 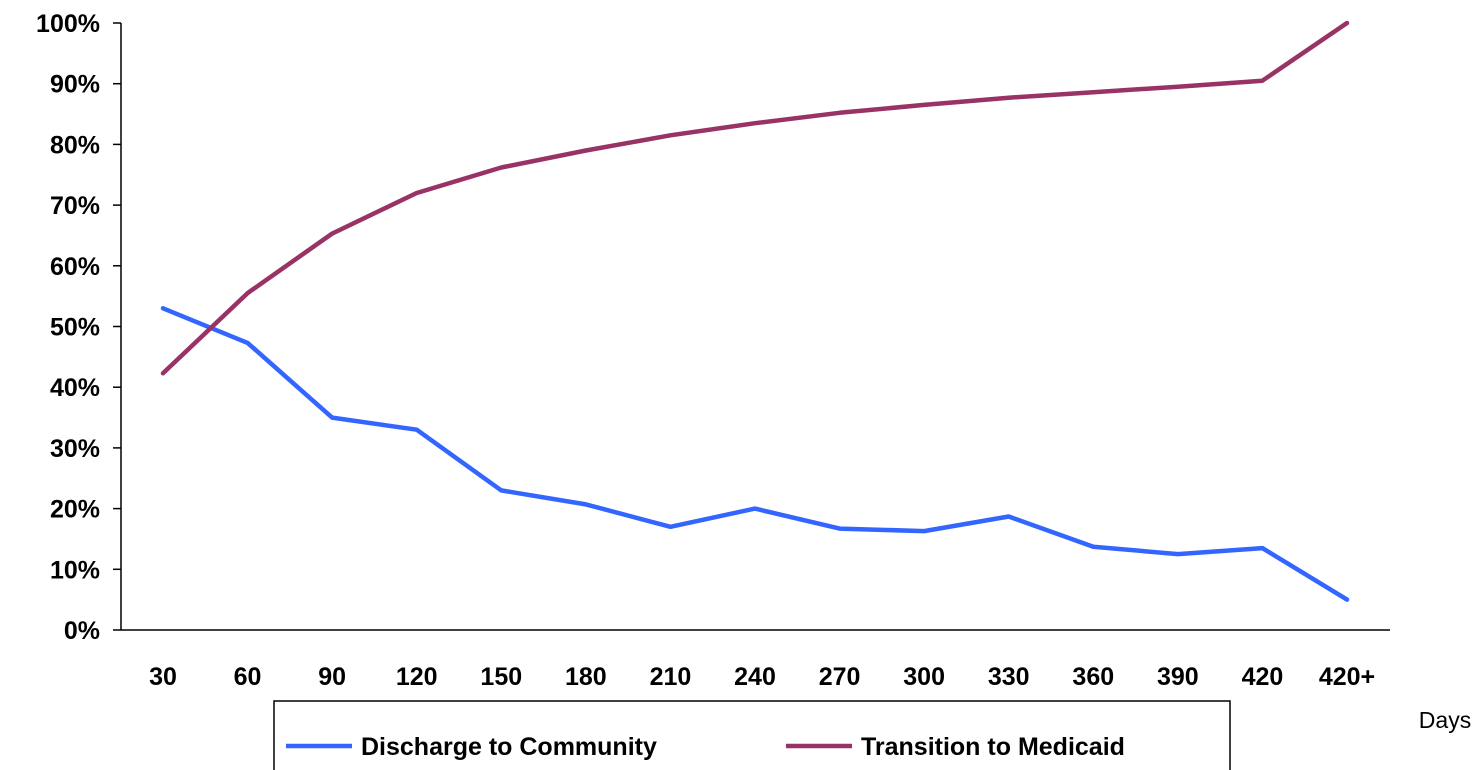 I want to click on legend-item: Transition to Medicaid, so click(x=955, y=747).